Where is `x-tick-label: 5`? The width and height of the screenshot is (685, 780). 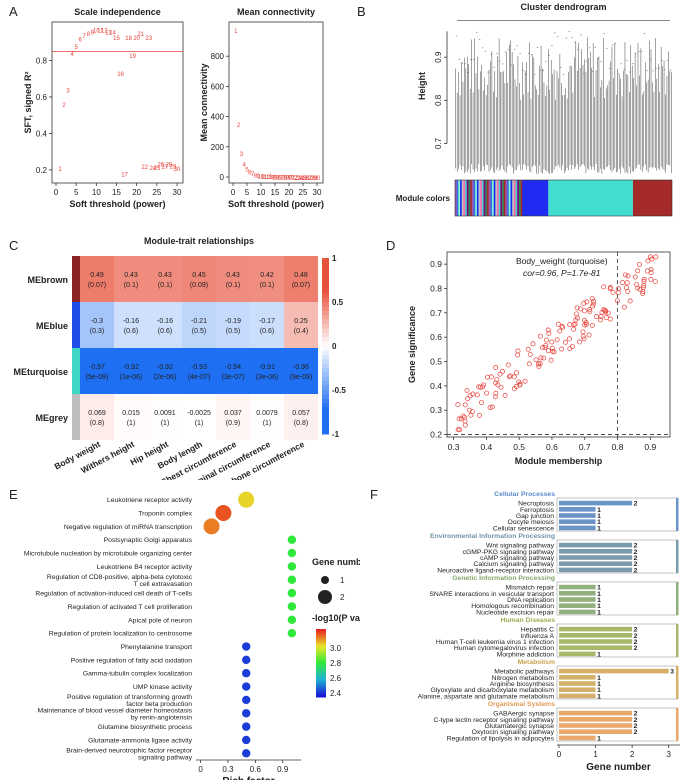
x-tick-label: 5 is located at coordinates (76, 192).